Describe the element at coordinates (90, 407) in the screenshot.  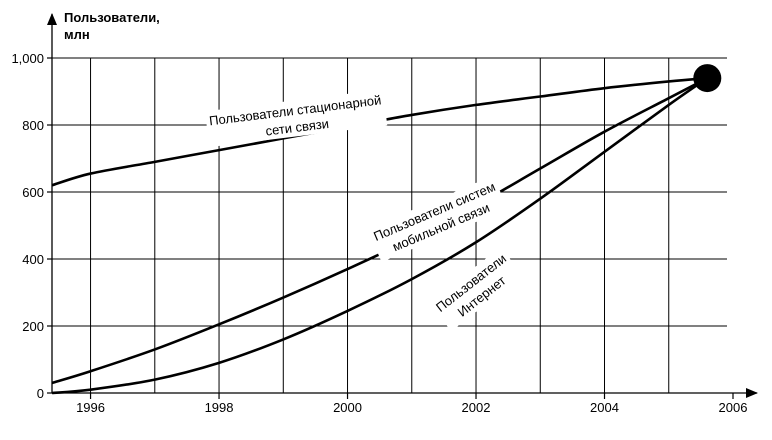
I see `x-tick-label: 1996` at that location.